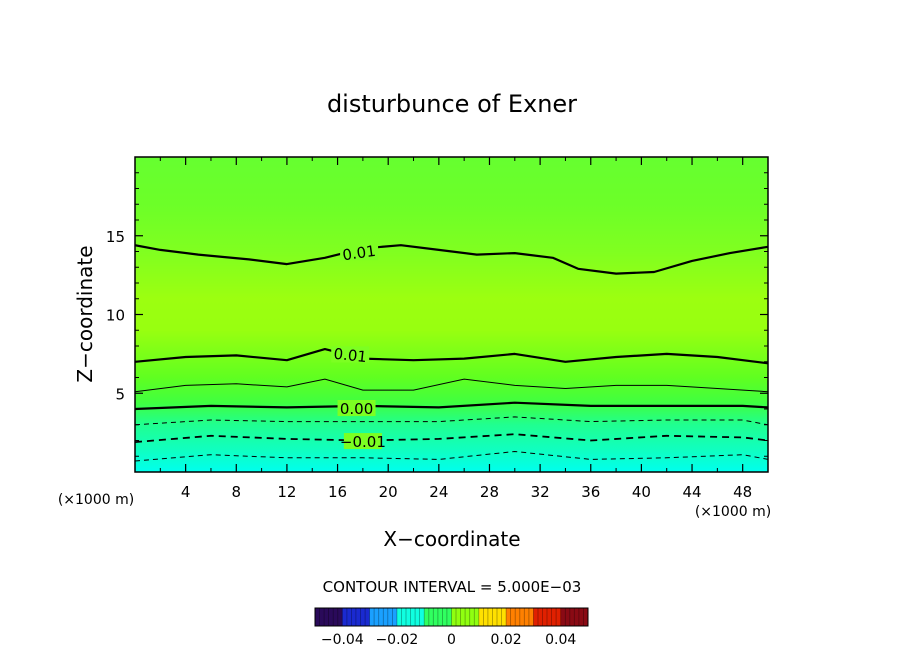  What do you see at coordinates (396, 640) in the screenshot?
I see `colorbar-tick-label: −0.02` at bounding box center [396, 640].